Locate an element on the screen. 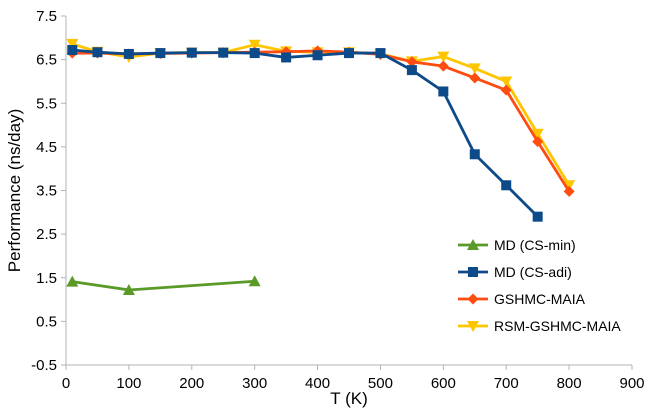 This screenshot has width=665, height=408. y-tick-label: 0.5 is located at coordinates (46, 321).